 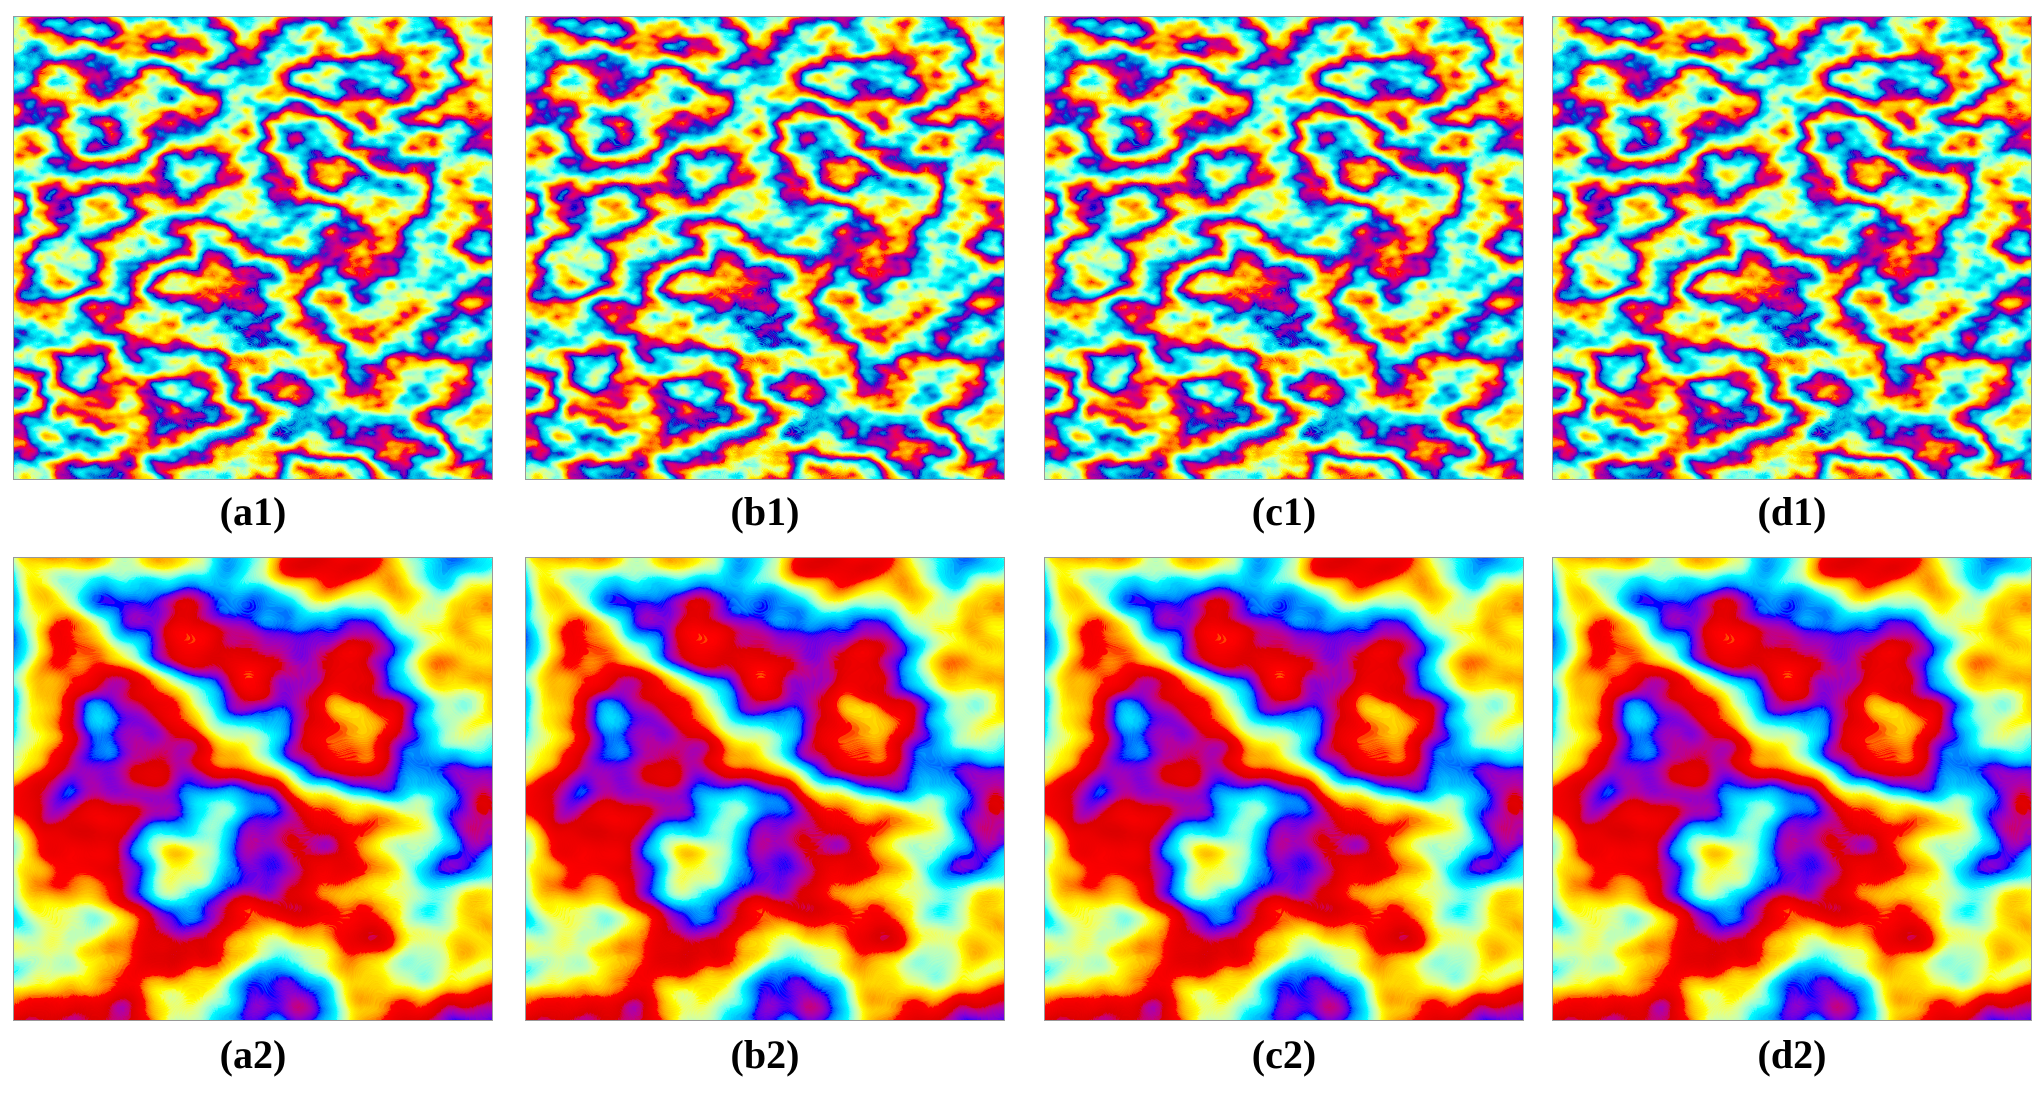 What do you see at coordinates (765, 511) in the screenshot?
I see `panel-label: (b1)` at bounding box center [765, 511].